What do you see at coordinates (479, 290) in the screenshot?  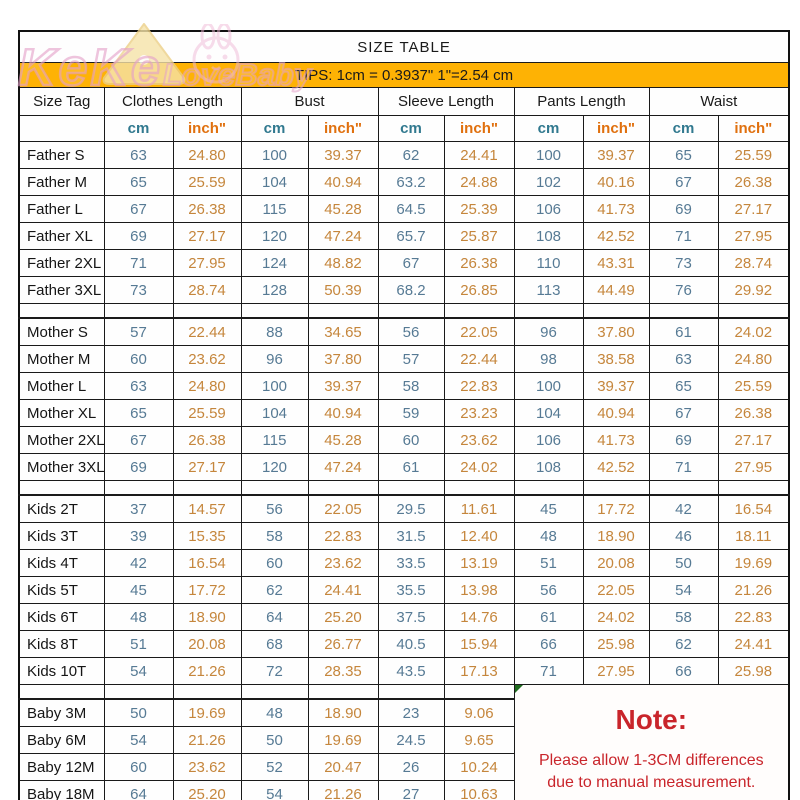 I see `inch-value-cell: 26.85` at bounding box center [479, 290].